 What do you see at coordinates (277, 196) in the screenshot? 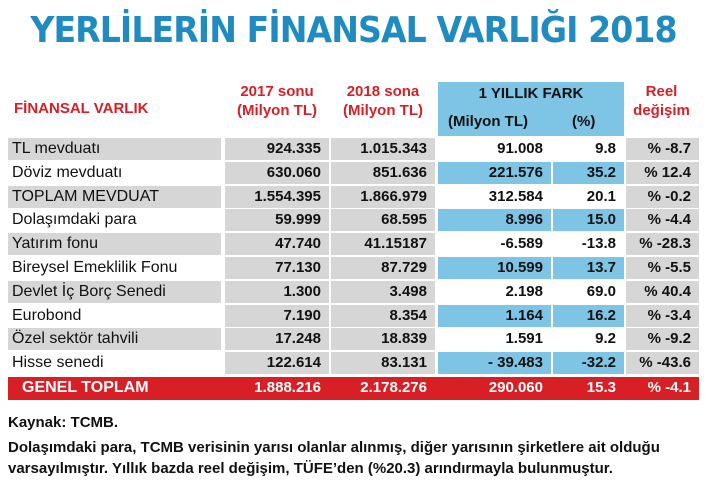
I see `cell-y2017: 1.554.395` at bounding box center [277, 196].